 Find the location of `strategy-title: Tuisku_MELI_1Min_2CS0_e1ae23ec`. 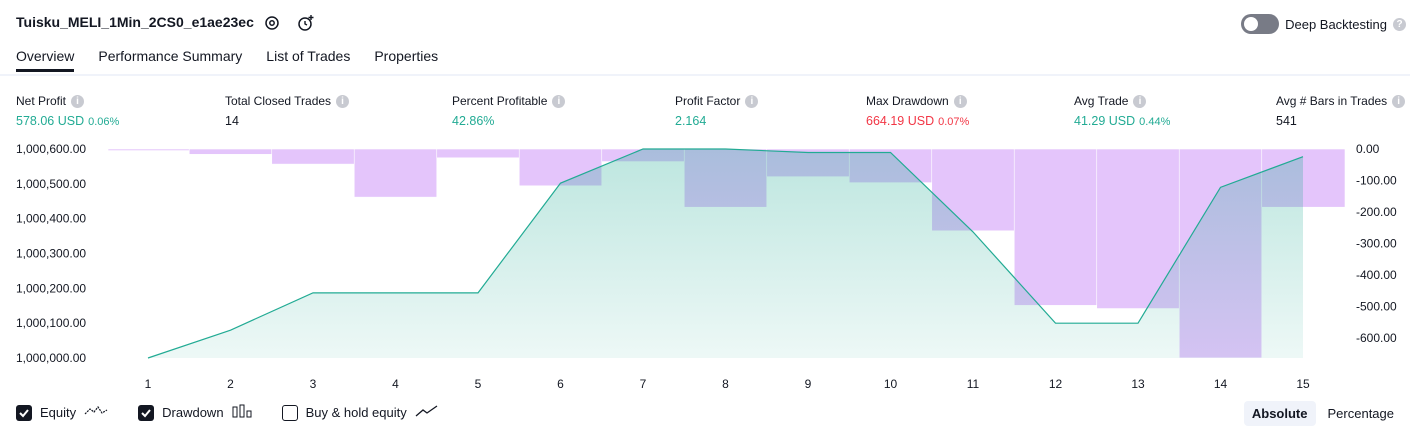

strategy-title: Tuisku_MELI_1Min_2CS0_e1ae23ec is located at coordinates (135, 22).